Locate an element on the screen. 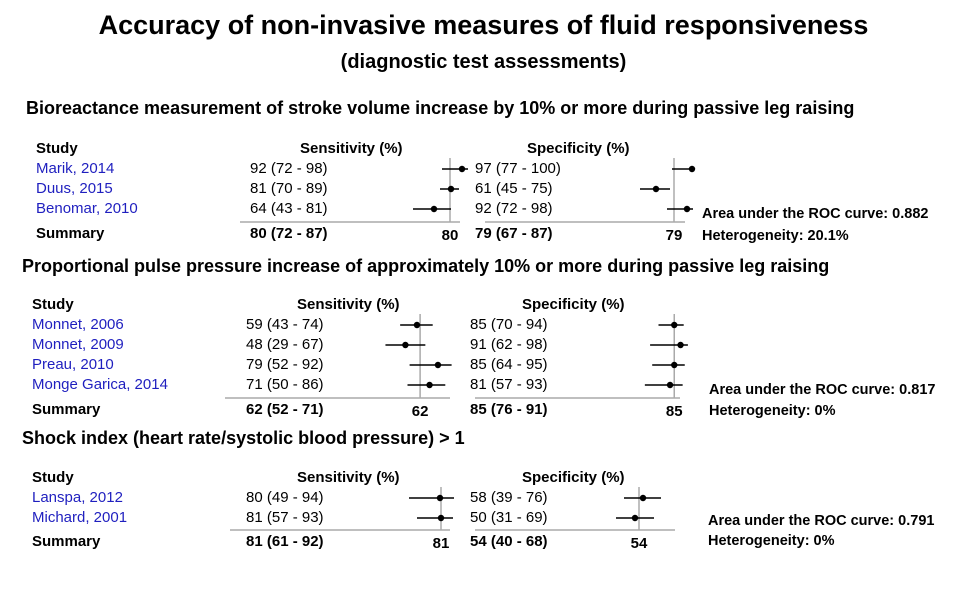 Image resolution: width=967 pixels, height=598 pixels. sensitivity-value: 92 (72 - 98) is located at coordinates (289, 168).